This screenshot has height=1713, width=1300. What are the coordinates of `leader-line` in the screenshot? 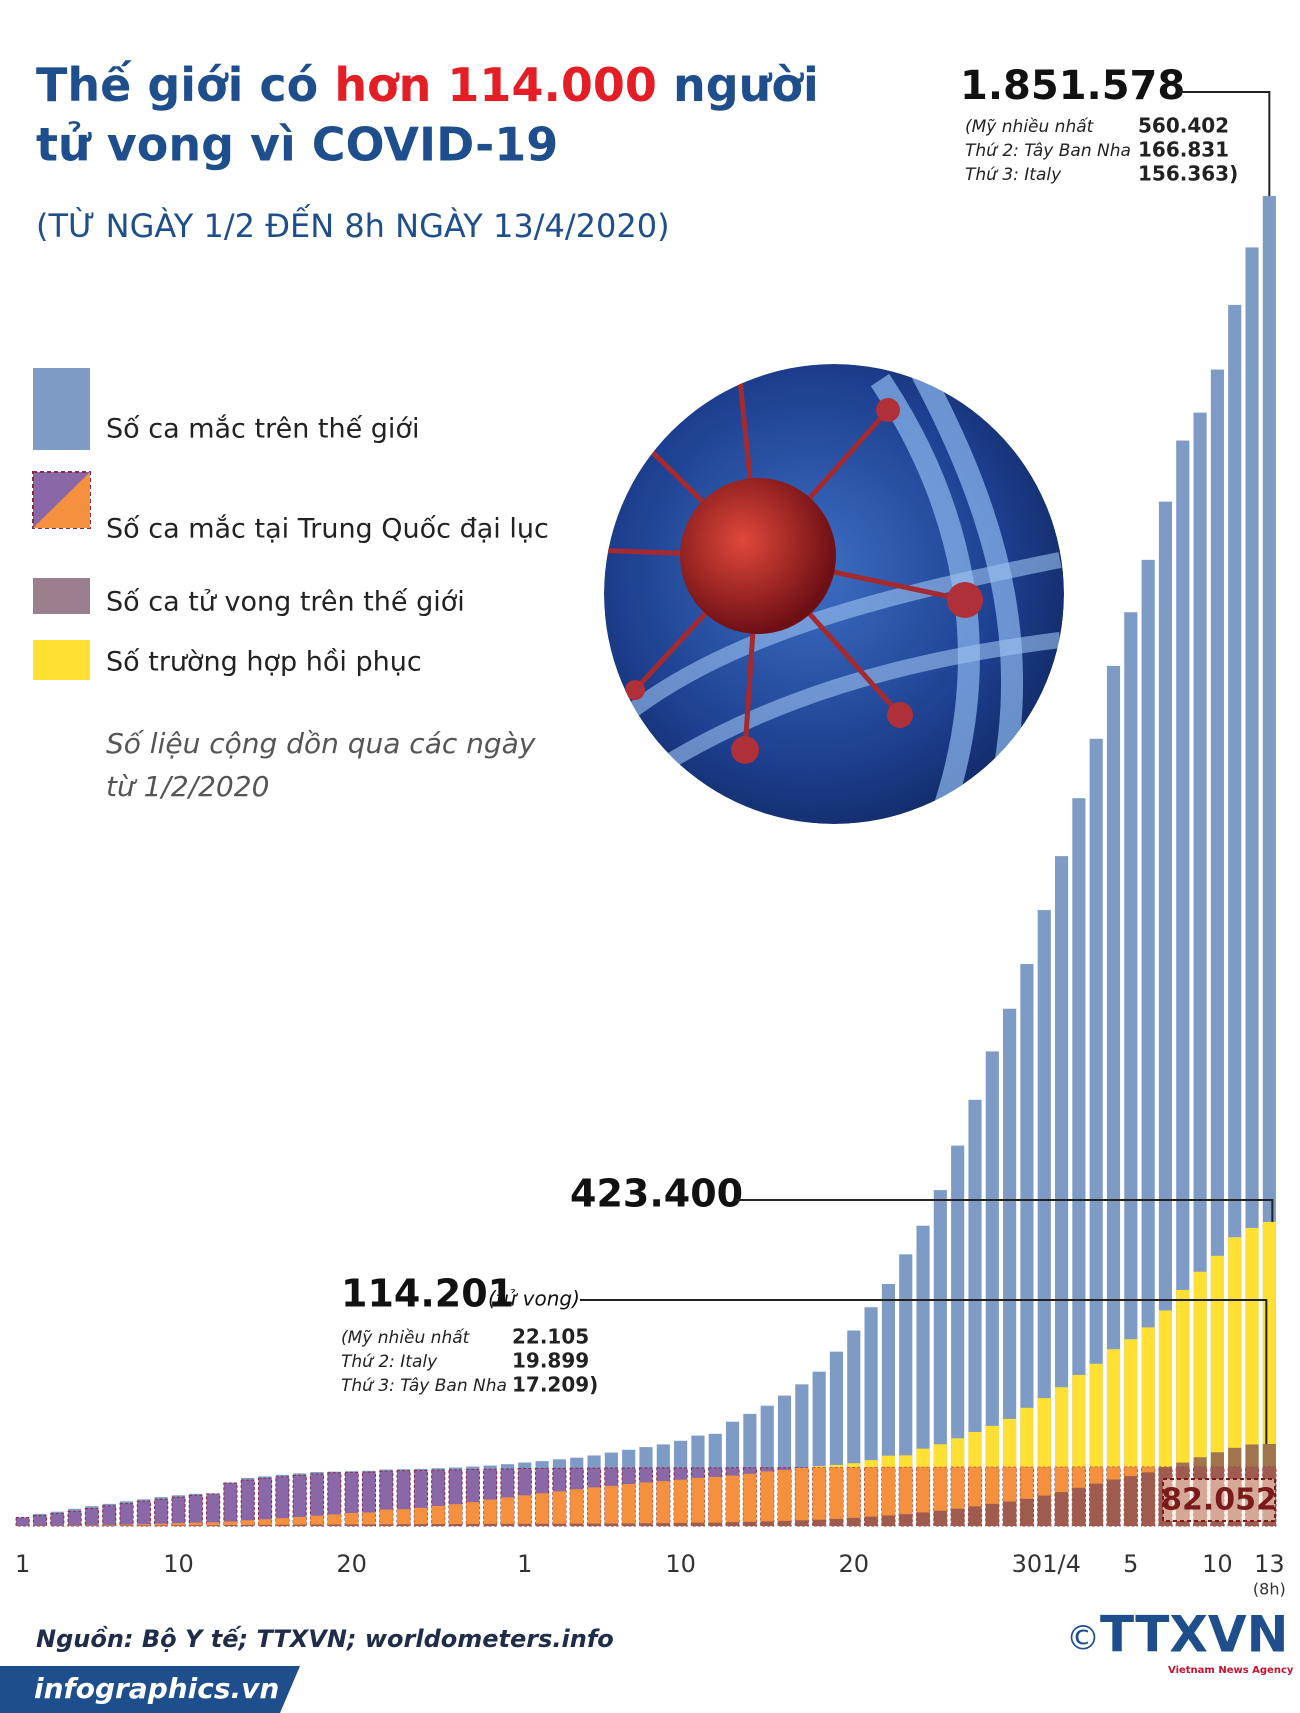 It's located at (1004, 1210).